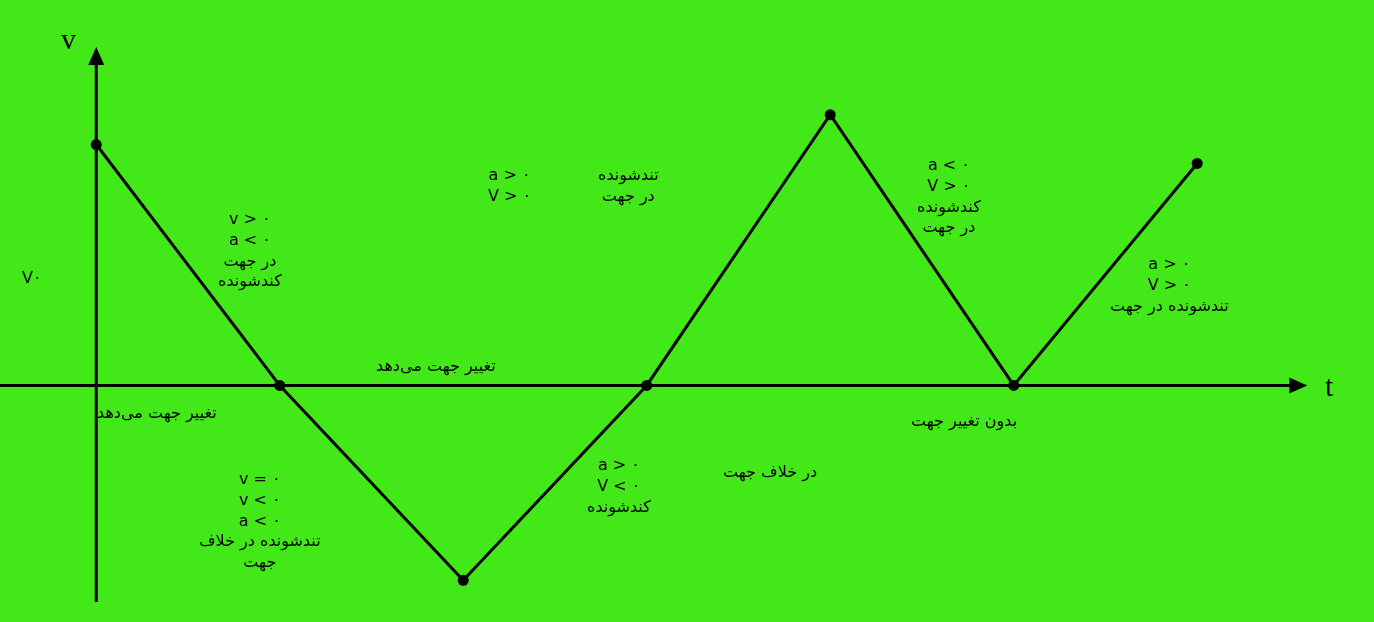 Image resolution: width=1374 pixels, height=622 pixels. What do you see at coordinates (260, 521) in the screenshot?
I see `annotation: v = ۰ v < ۰ a < ۰ تندشونده در خلاف جهت` at bounding box center [260, 521].